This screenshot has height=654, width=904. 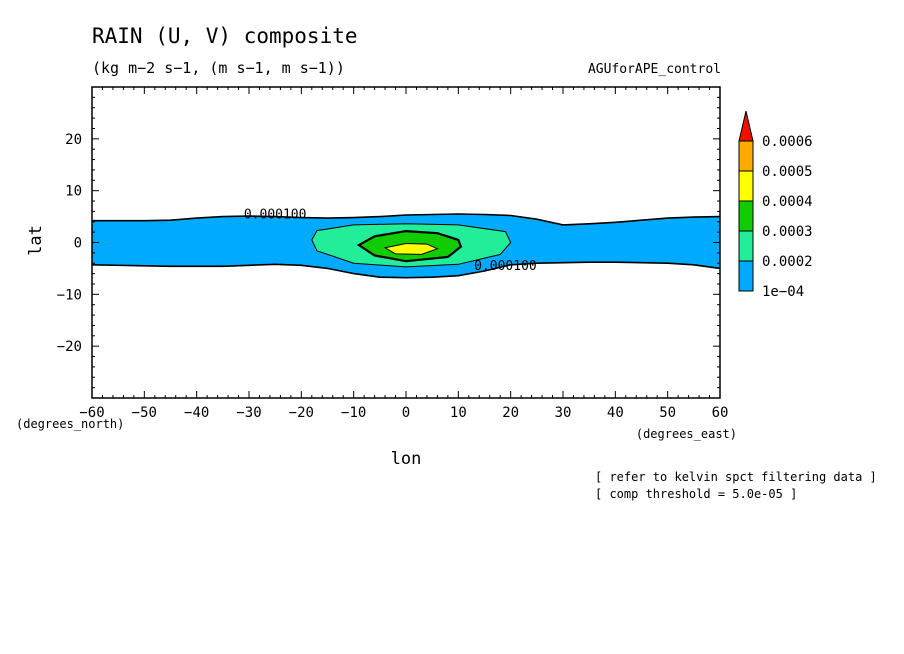 I want to click on dataset-name: AGUforAPE_control, so click(x=654, y=69).